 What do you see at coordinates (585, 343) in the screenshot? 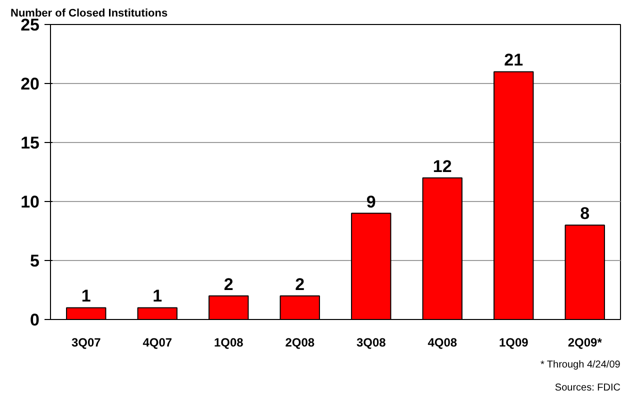
I see `x-tick-label: 2Q09*` at bounding box center [585, 343].